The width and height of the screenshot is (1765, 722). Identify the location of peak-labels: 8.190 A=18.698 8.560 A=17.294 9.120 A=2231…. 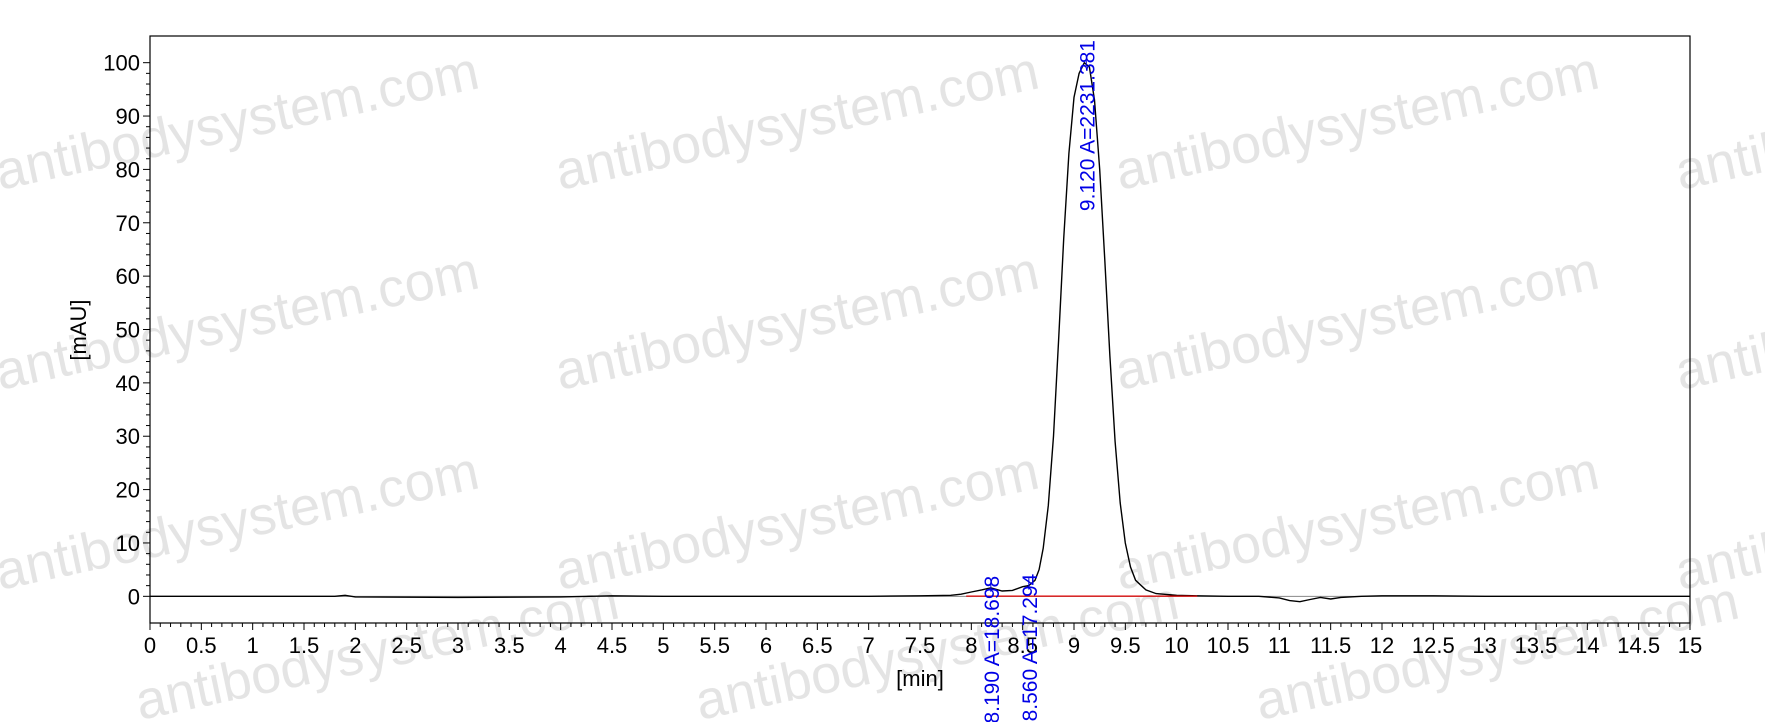
(1040, 381).